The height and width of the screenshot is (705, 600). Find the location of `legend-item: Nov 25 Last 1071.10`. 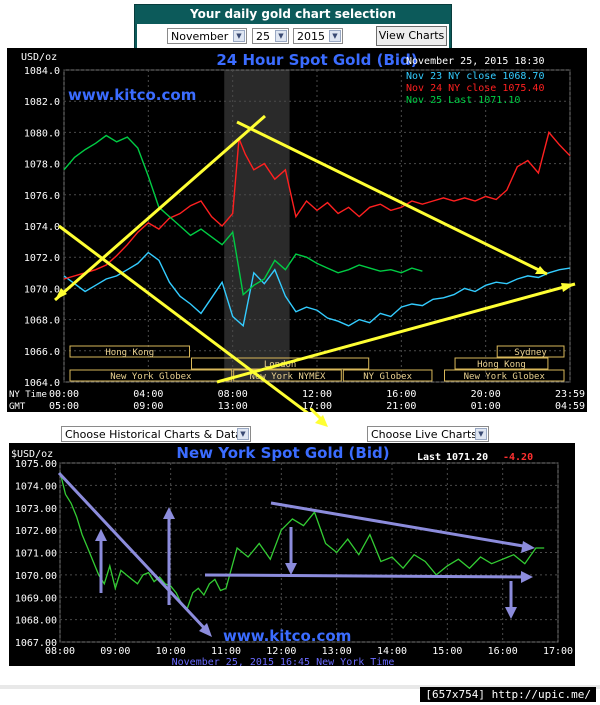

legend-item: Nov 25 Last 1071.10 is located at coordinates (463, 100).